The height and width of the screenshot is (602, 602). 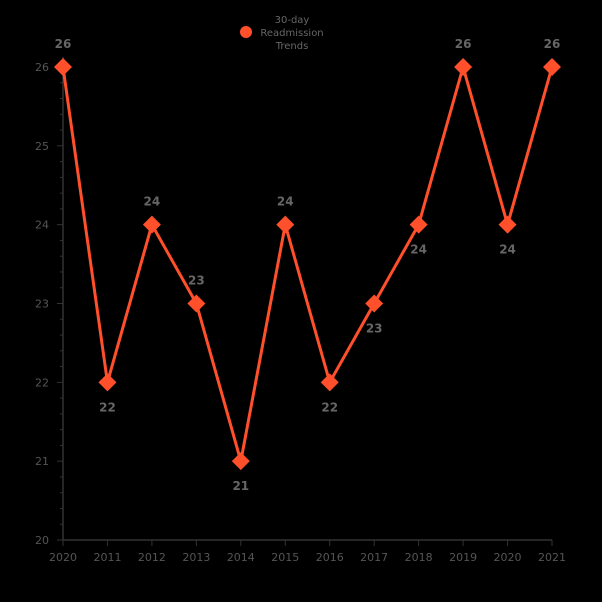 I want to click on legend-label-line-3: Trends, so click(x=292, y=46).